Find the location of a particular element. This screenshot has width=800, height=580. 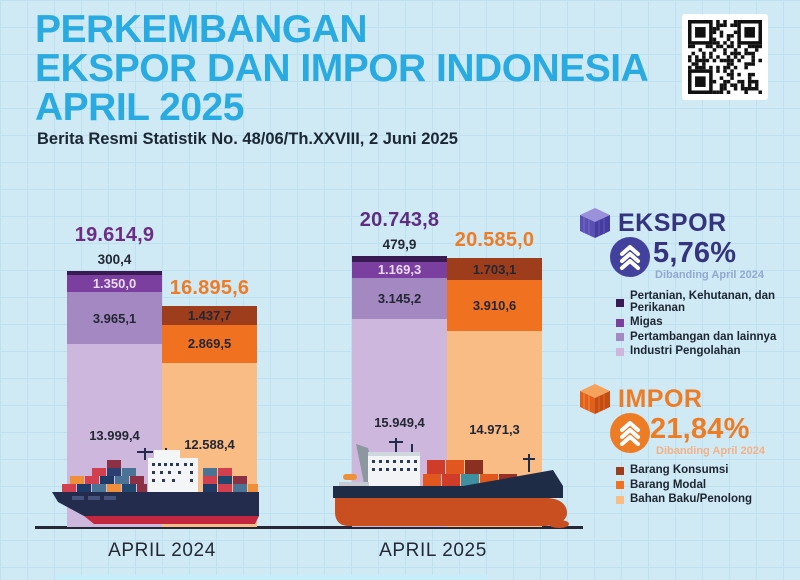

bar-segment-label: 3.910,6 is located at coordinates (494, 306).